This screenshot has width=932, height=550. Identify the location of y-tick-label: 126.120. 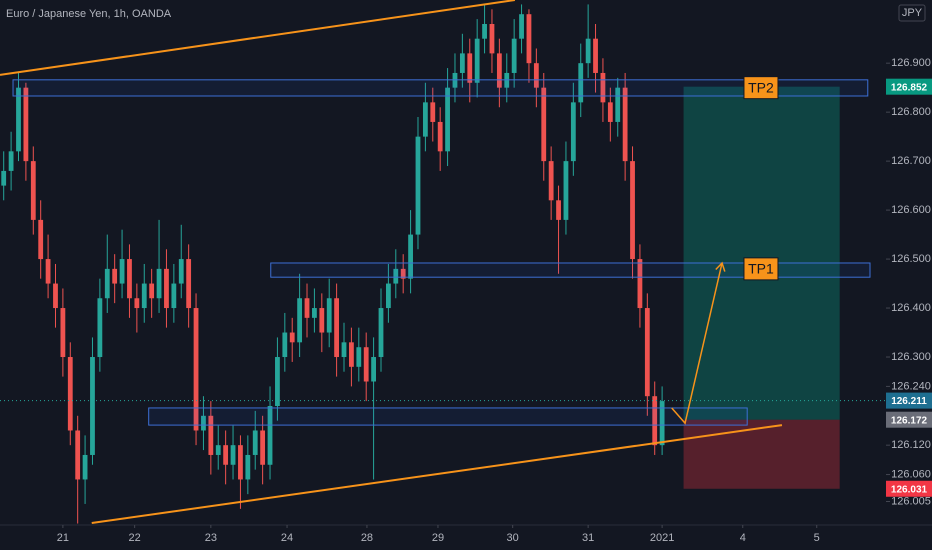
(911, 445).